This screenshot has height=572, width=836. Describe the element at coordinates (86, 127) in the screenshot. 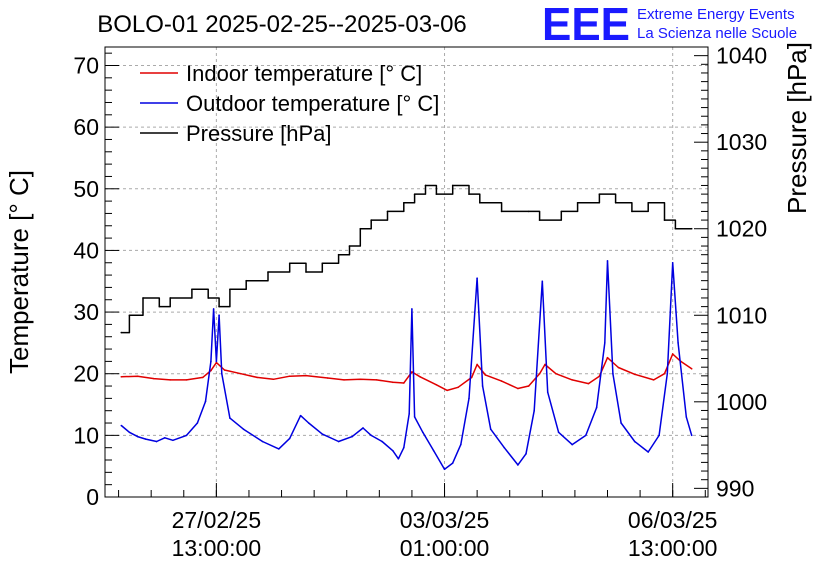

I see `left-tick-label: 60` at that location.